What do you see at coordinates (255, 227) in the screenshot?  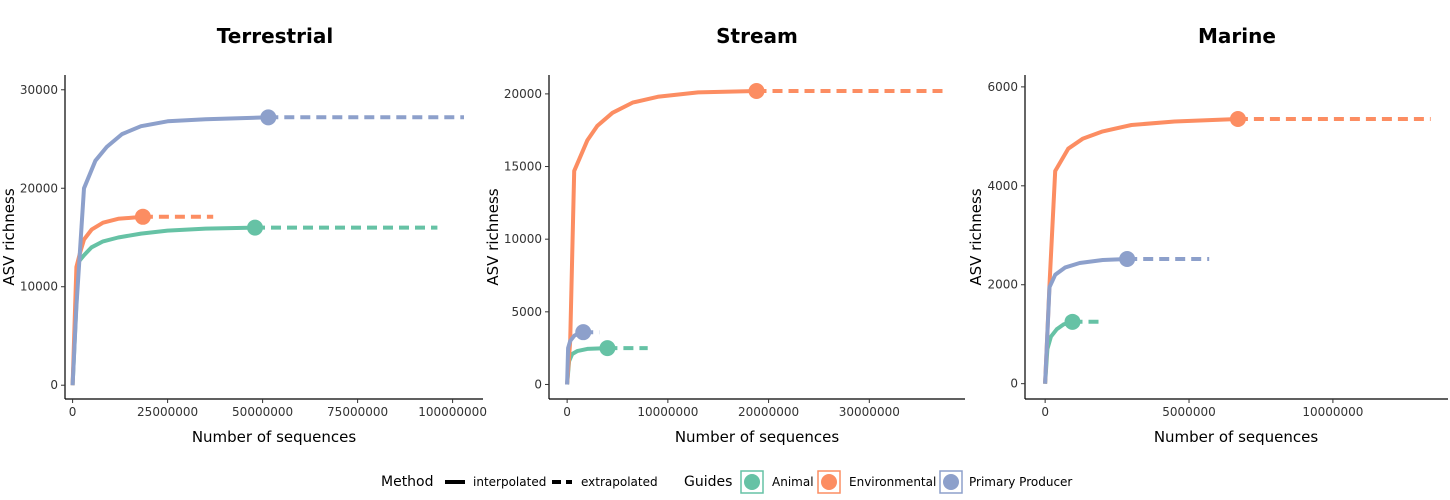 I see `terrestrial-animal-observed-point` at bounding box center [255, 227].